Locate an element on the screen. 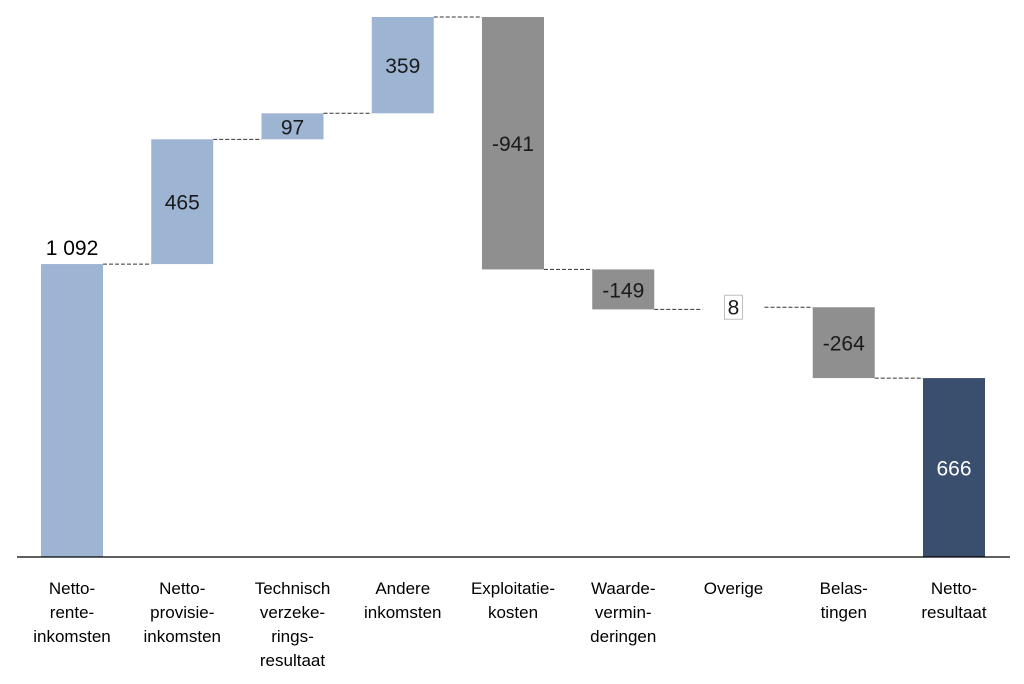 The height and width of the screenshot is (684, 1024). x-tick-label: Netto-resultaat is located at coordinates (953, 600).